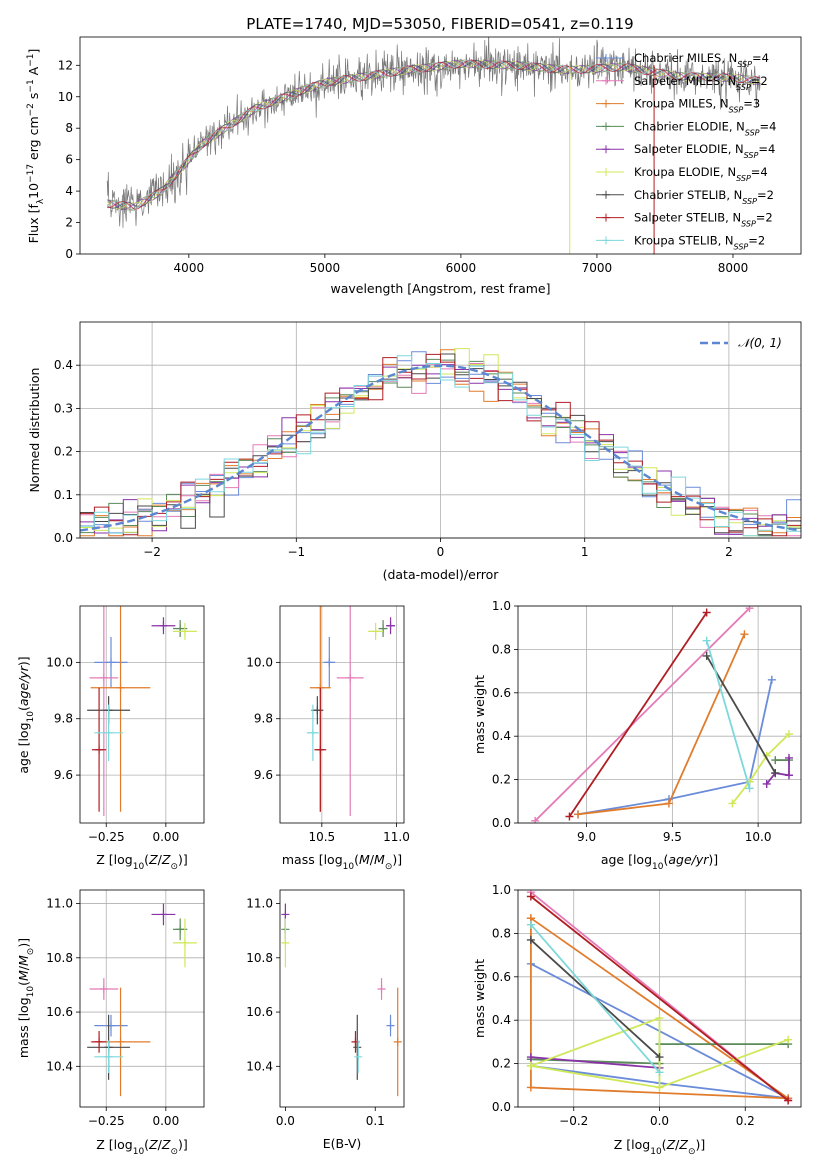 The image size is (819, 1170). Describe the element at coordinates (440, 446) in the screenshot. I see `histogram-step-line` at that location.